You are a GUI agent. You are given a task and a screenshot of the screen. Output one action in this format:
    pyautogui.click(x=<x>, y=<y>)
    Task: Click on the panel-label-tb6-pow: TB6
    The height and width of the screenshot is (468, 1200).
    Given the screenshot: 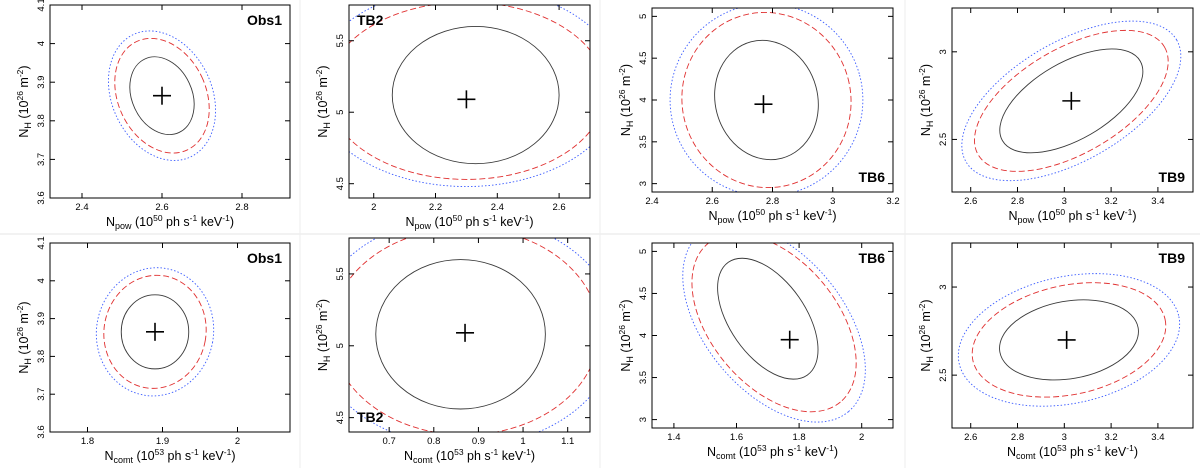 What is the action you would take?
    pyautogui.click(x=872, y=177)
    